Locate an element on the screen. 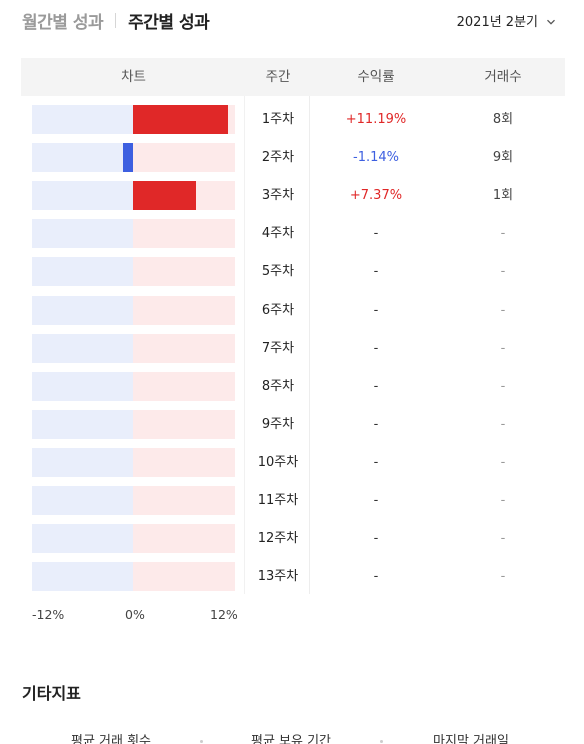  week-label: 12주차 is located at coordinates (278, 539).